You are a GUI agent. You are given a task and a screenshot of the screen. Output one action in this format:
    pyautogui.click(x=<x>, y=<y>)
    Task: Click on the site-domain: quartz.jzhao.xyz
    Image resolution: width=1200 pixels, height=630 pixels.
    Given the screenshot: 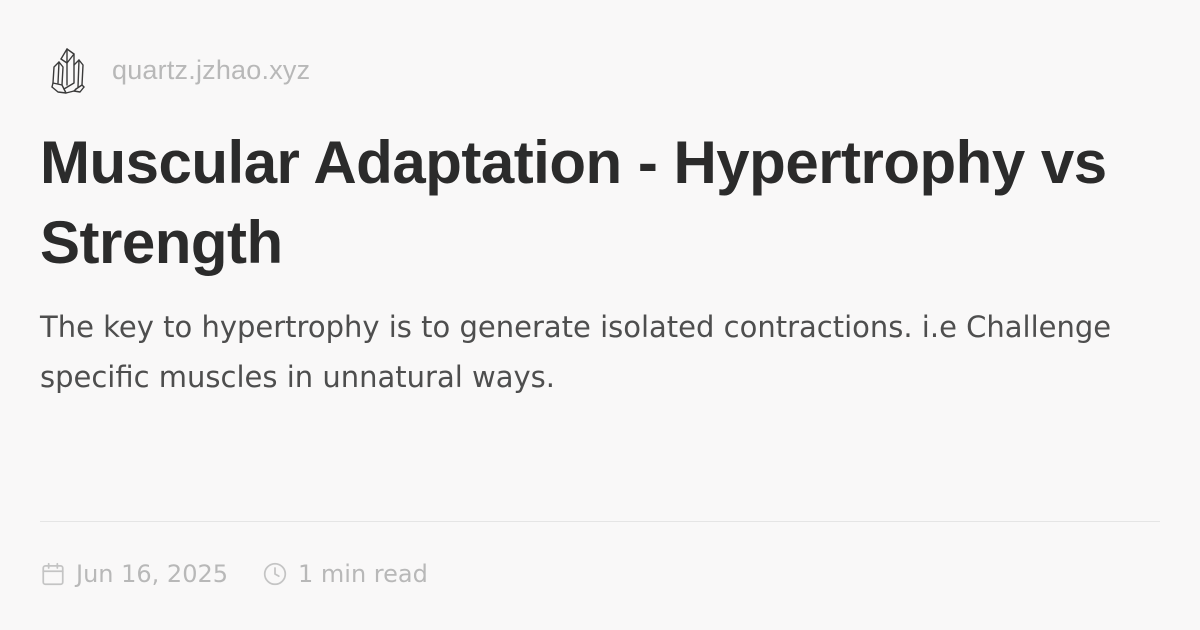 What is the action you would take?
    pyautogui.click(x=211, y=69)
    